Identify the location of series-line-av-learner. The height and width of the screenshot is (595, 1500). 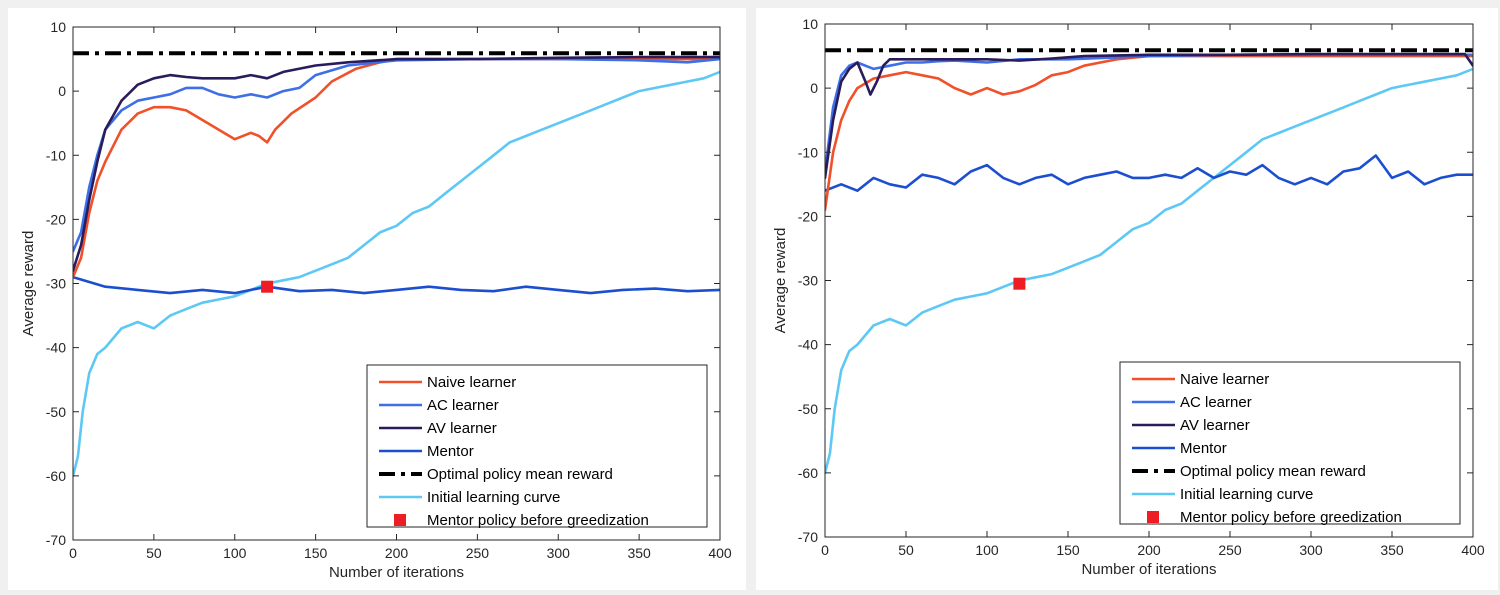
(1149, 116).